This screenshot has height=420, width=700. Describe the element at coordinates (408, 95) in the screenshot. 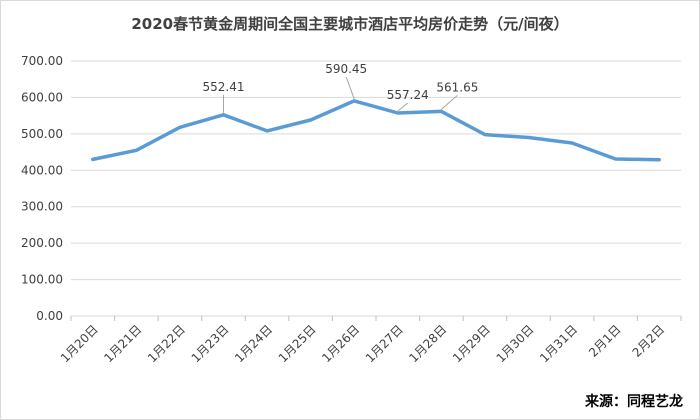

I see `data-label: 557.24` at that location.